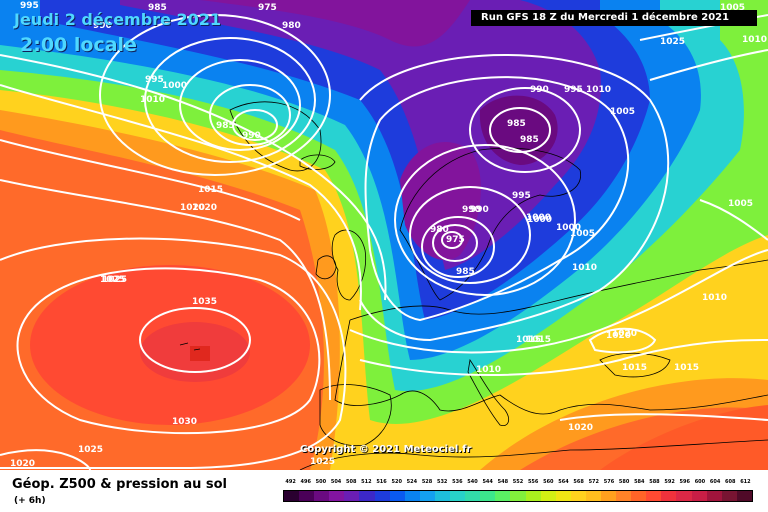 This screenshot has height=512, width=768. Describe the element at coordinates (335, 23) in the screenshot. I see `field-trough-core` at that location.